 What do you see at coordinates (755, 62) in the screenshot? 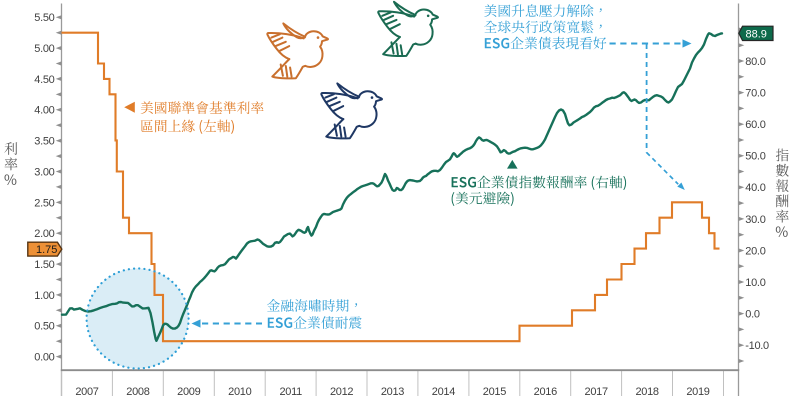
I see `svg-text: 80.0` at bounding box center [755, 62].